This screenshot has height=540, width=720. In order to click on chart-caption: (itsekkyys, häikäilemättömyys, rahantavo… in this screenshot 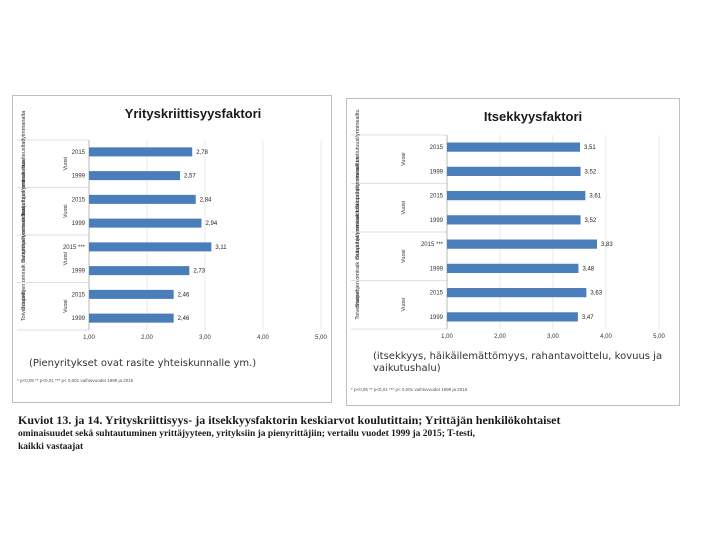, I will do `click(518, 362)`.